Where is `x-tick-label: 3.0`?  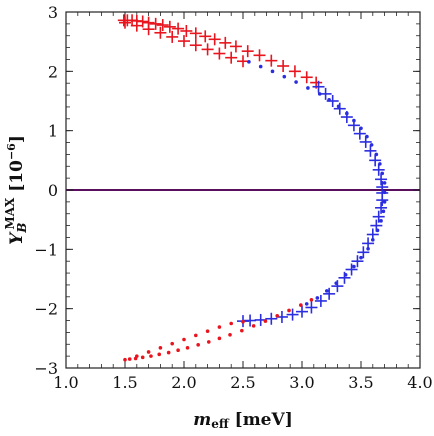 x-tick-label: 3.0 is located at coordinates (301, 382).